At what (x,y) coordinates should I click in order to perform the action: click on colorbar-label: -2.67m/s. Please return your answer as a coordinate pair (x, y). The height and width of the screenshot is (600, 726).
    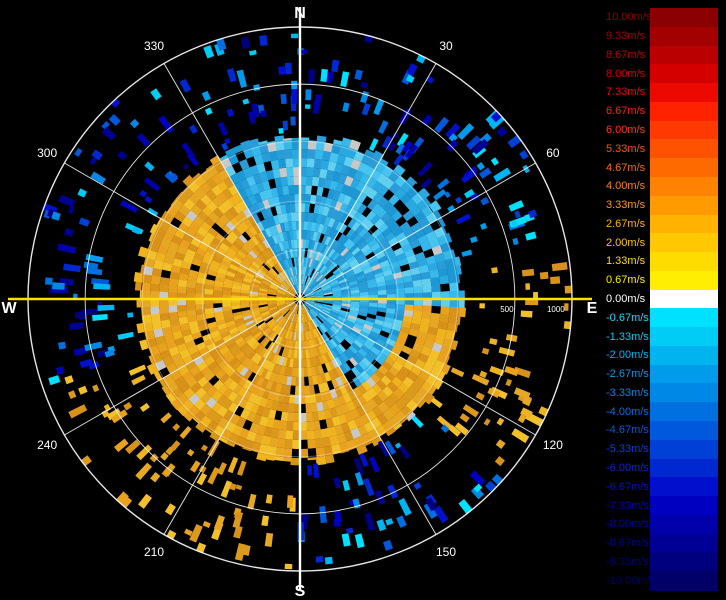
    Looking at the image, I should click on (627, 374).